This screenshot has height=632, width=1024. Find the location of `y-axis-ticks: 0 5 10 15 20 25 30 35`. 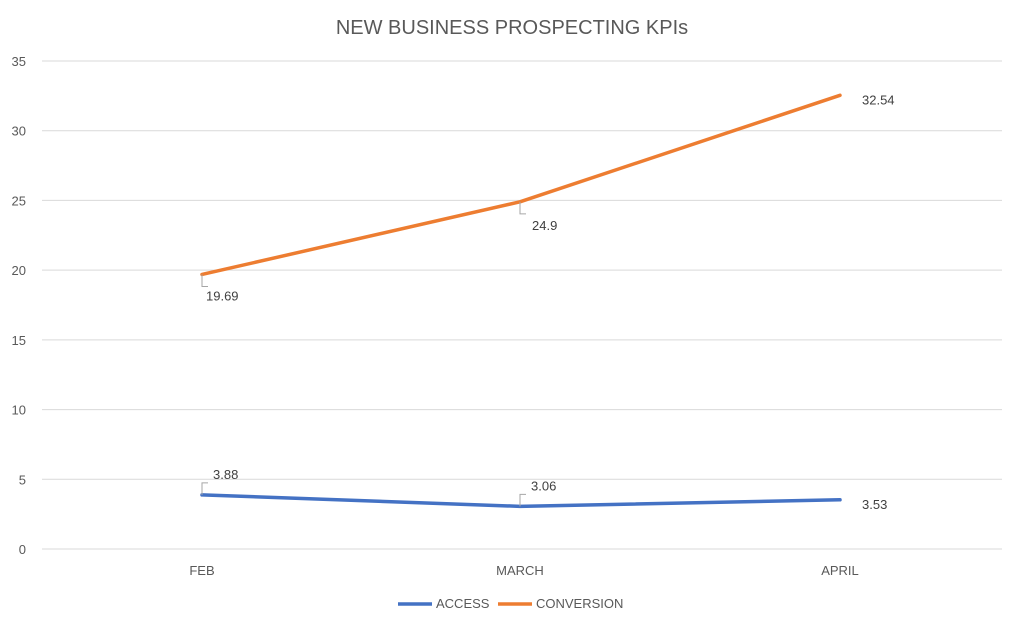

y-axis-ticks: 0 5 10 15 20 25 30 35 is located at coordinates (19, 305).